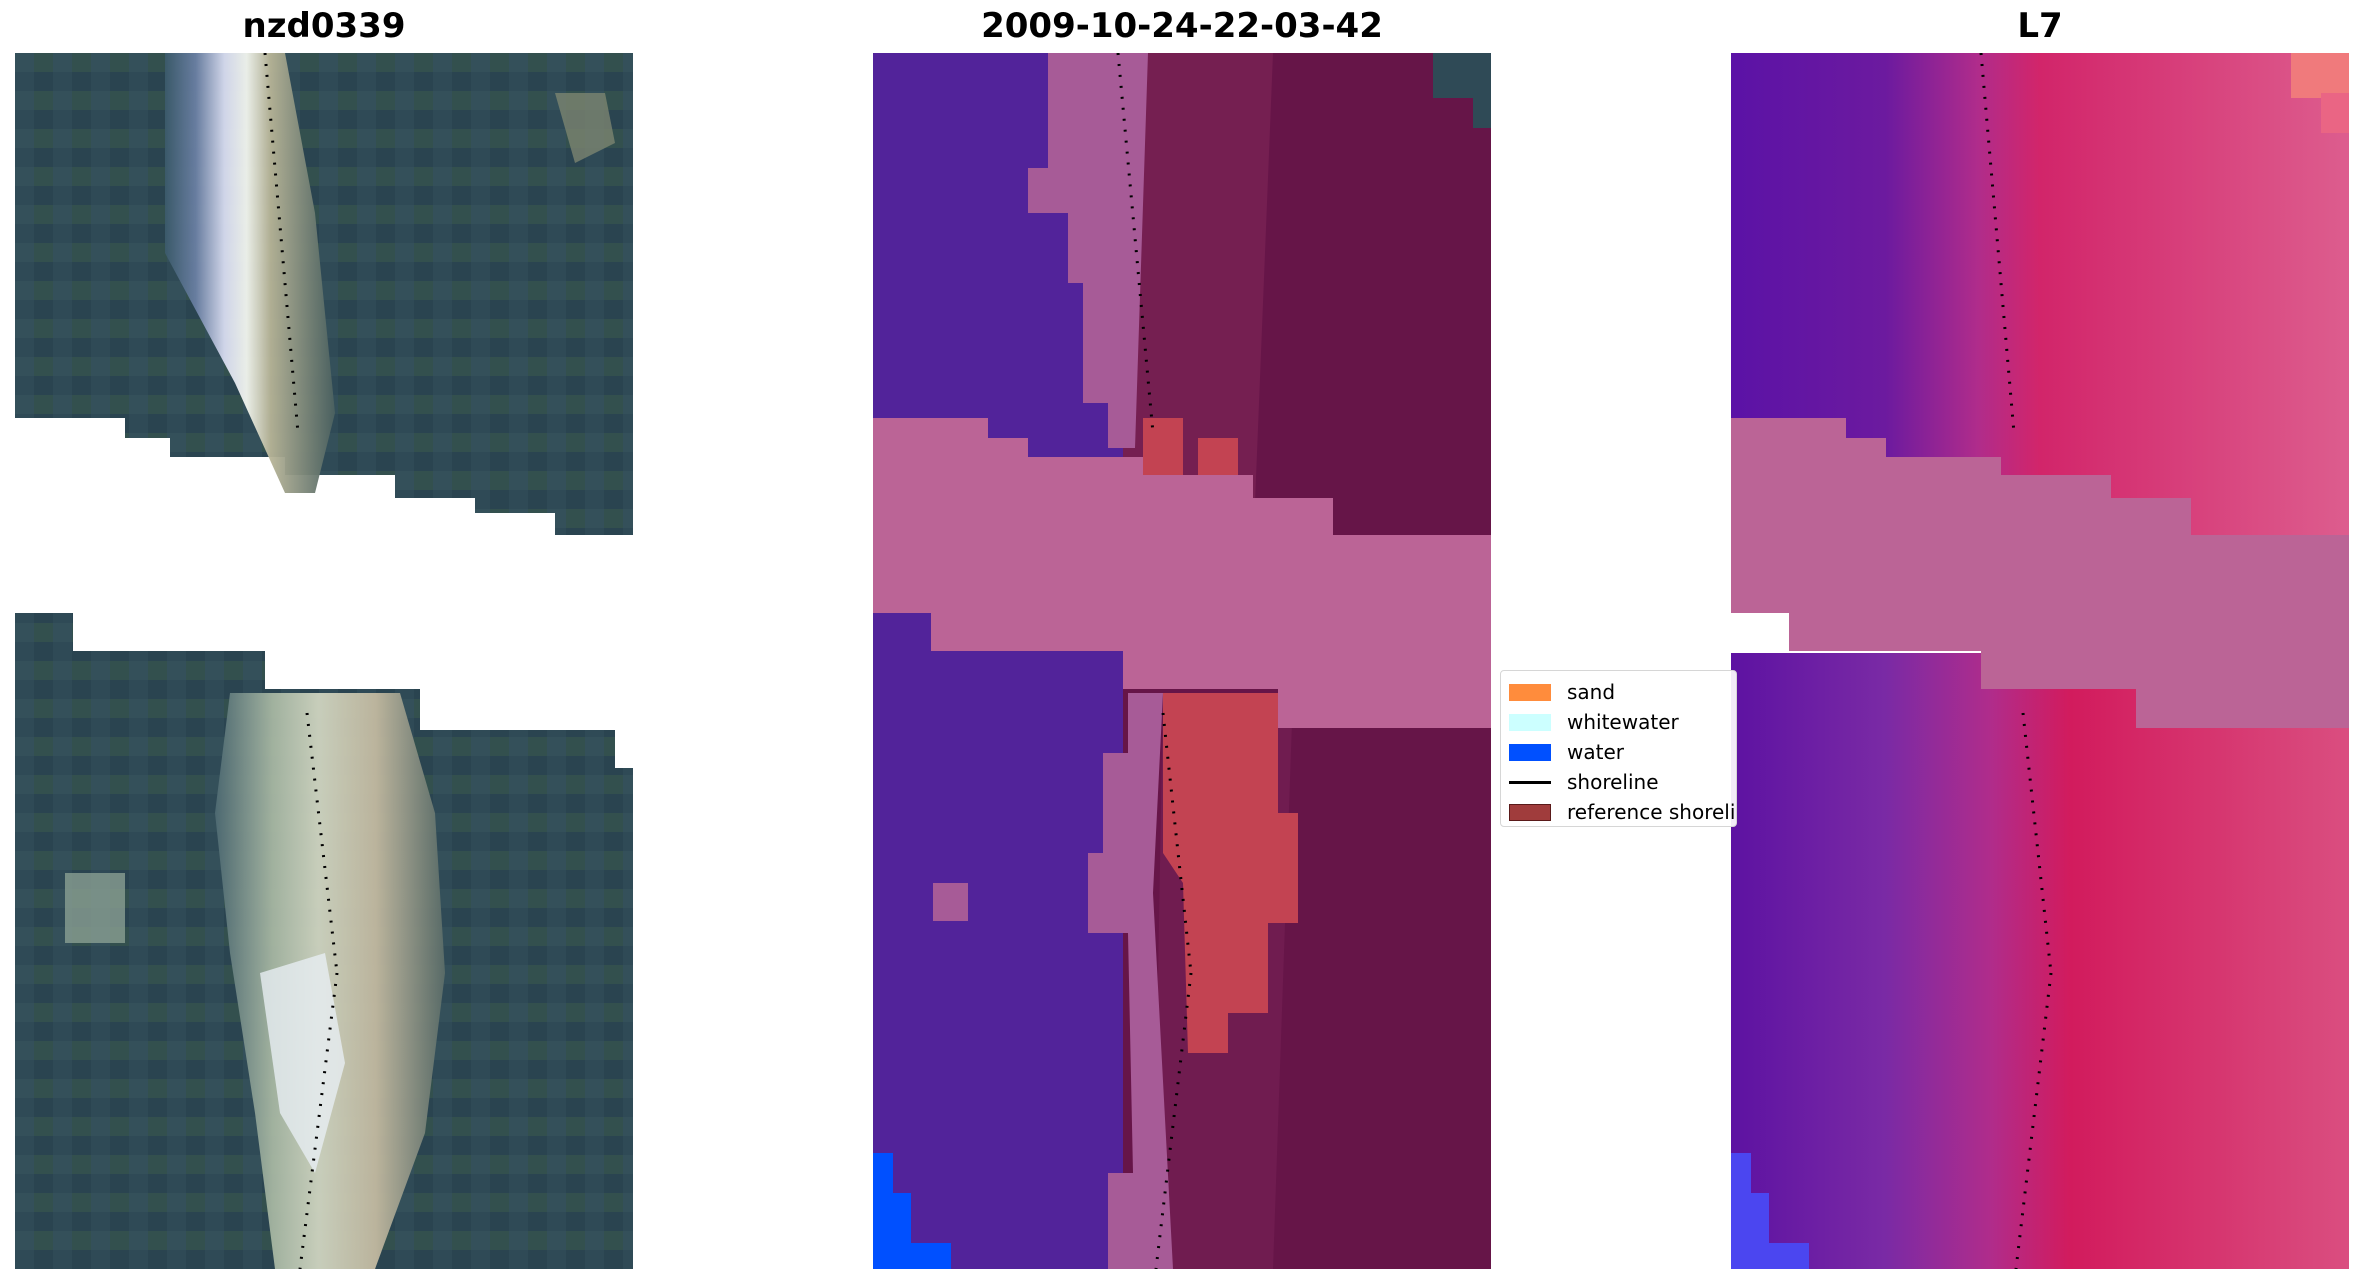  What do you see at coordinates (1613, 782) in the screenshot?
I see `legend-label: shoreline` at bounding box center [1613, 782].